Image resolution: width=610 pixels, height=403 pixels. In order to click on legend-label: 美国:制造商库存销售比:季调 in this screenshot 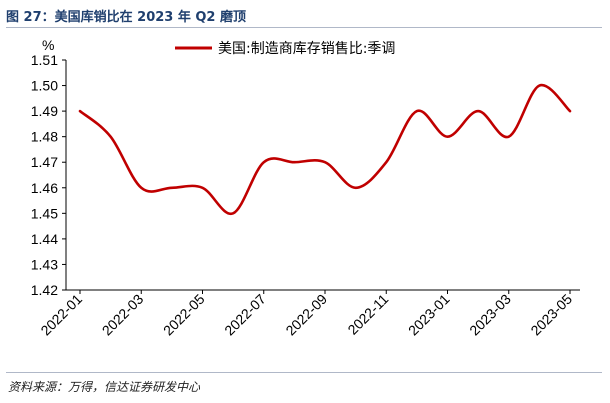, I will do `click(306, 49)`.